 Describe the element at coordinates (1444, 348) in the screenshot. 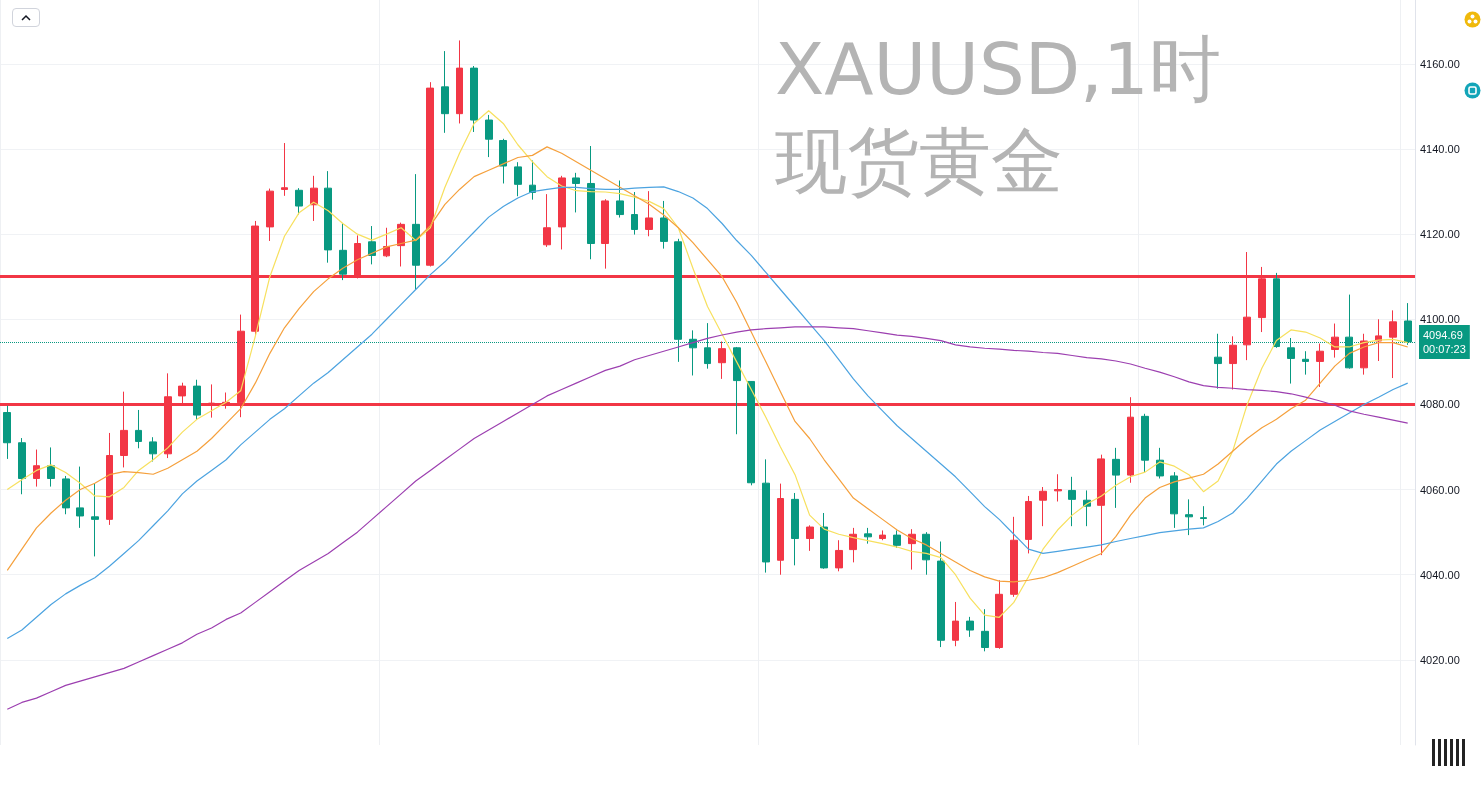

I see `text: 00:07:23` at that location.